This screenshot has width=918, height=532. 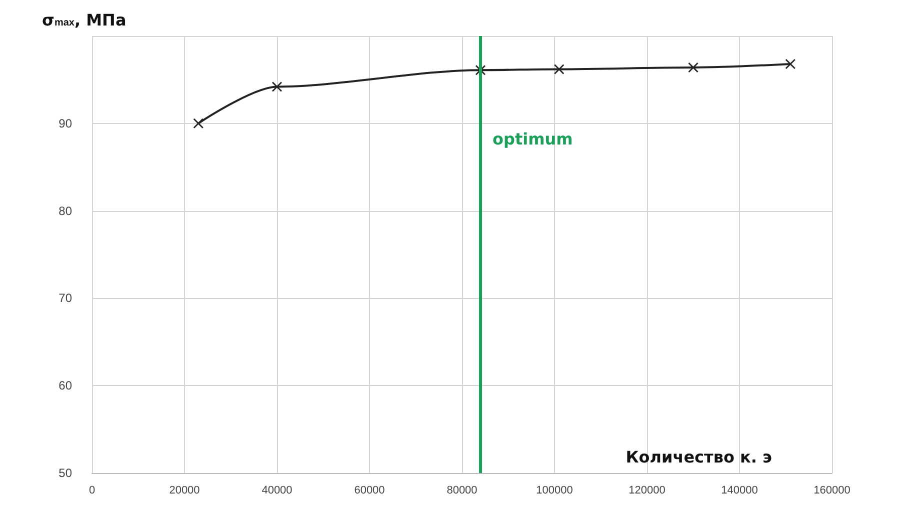 What do you see at coordinates (92, 490) in the screenshot?
I see `x-tick-label: 0` at bounding box center [92, 490].